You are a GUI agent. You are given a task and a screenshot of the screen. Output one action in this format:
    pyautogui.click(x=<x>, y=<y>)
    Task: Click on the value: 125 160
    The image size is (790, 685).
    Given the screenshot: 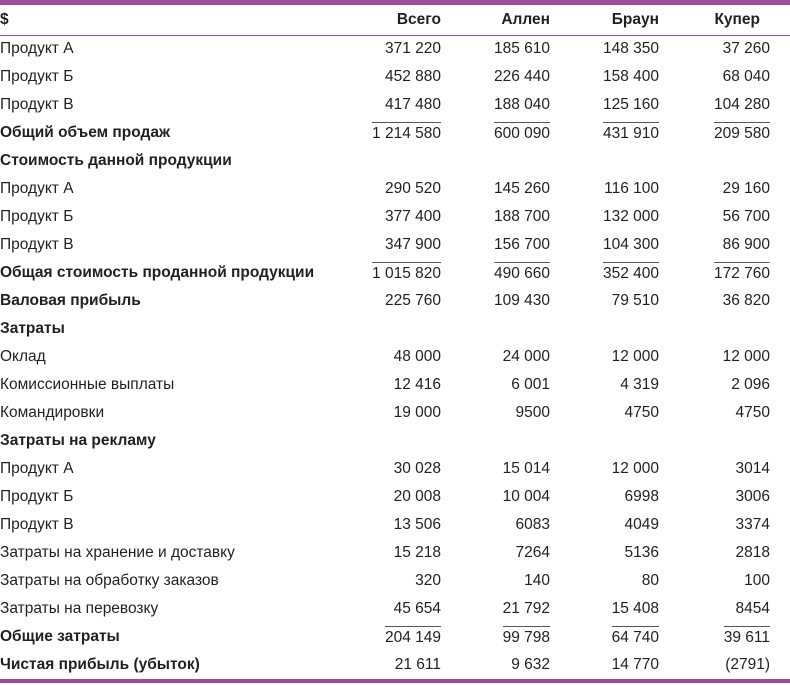 What is the action you would take?
    pyautogui.click(x=630, y=104)
    